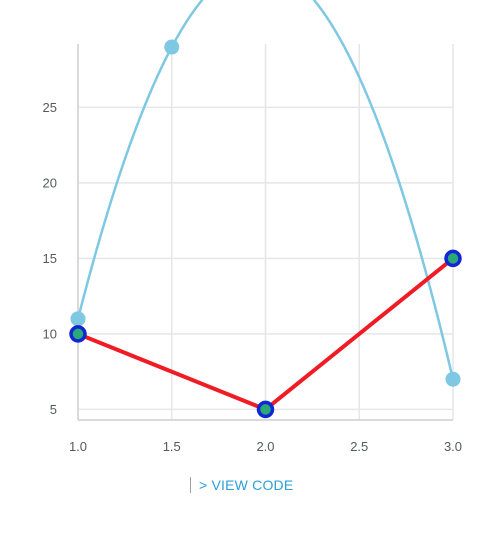 This screenshot has height=540, width=504. I want to click on x-tick-label: 3.0, so click(453, 446).